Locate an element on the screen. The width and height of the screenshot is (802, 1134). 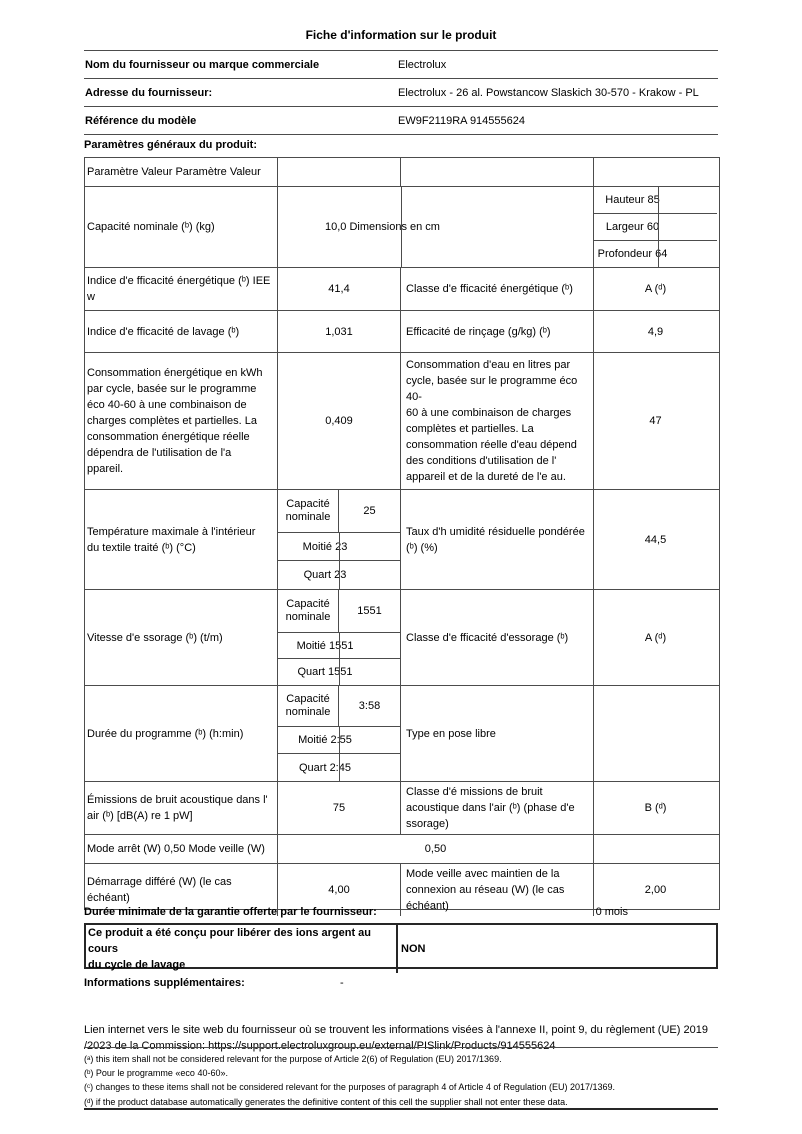
bottom-rule-line is located at coordinates (401, 1109).